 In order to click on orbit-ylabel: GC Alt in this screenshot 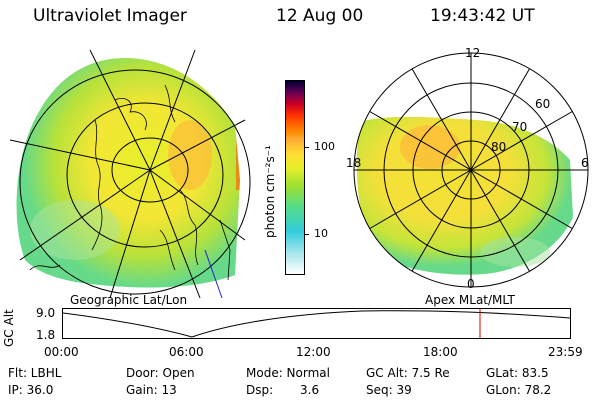, I will do `click(9, 328)`.